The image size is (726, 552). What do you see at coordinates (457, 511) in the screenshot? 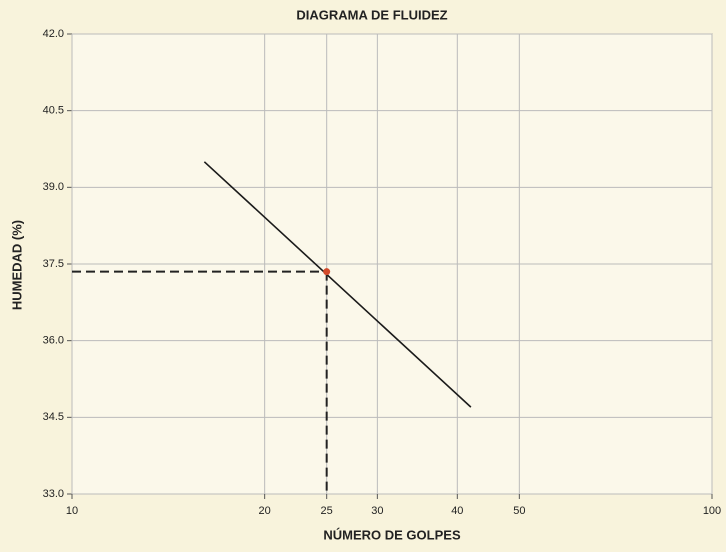
I see `x-tick-label: 40` at bounding box center [457, 511].